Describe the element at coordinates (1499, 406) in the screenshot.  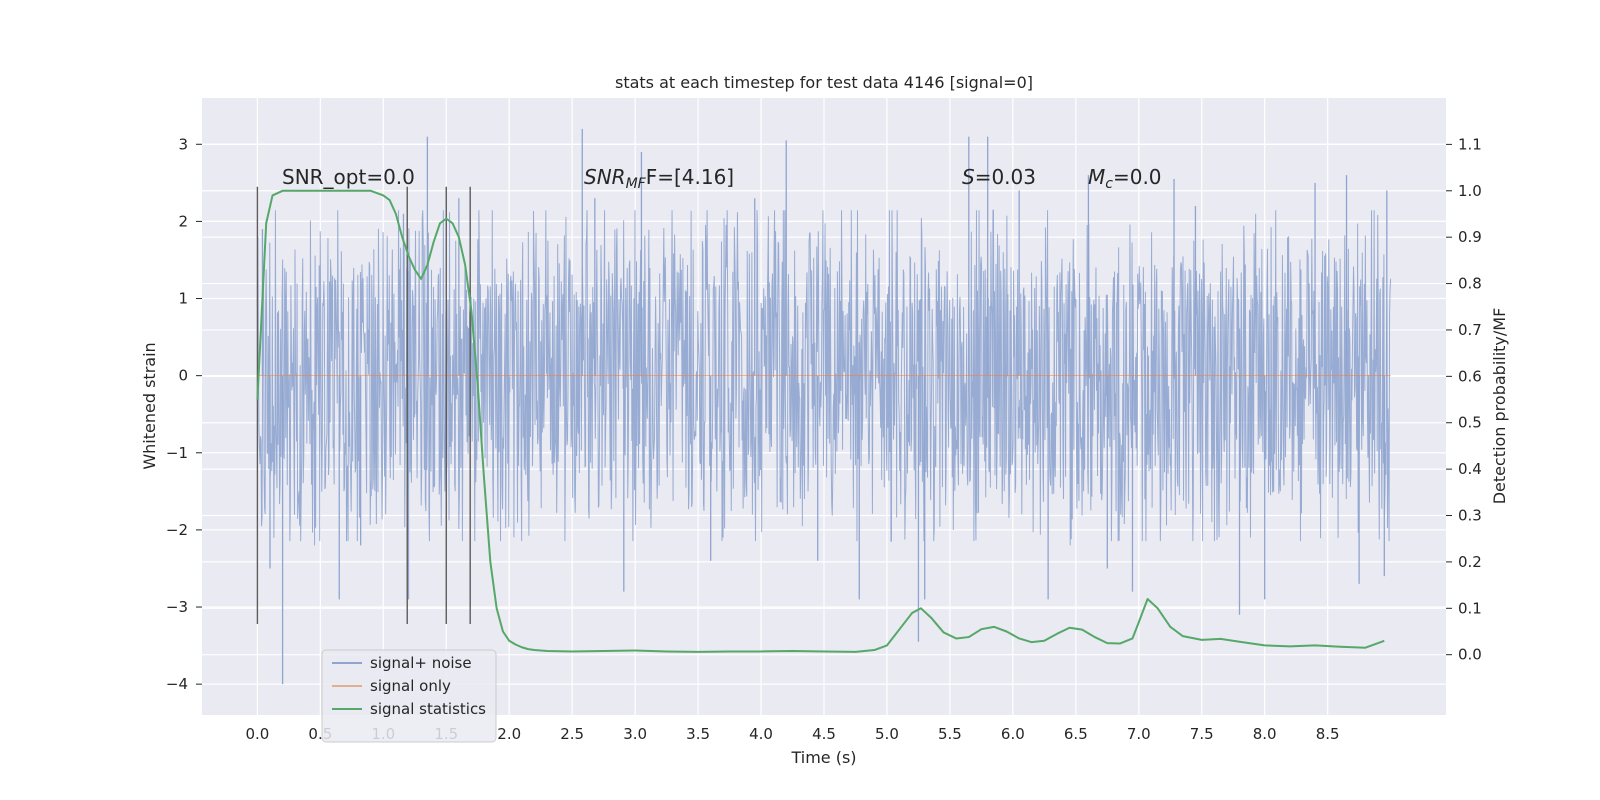
I see `y2-axis-label: Detection probability/MF` at that location.